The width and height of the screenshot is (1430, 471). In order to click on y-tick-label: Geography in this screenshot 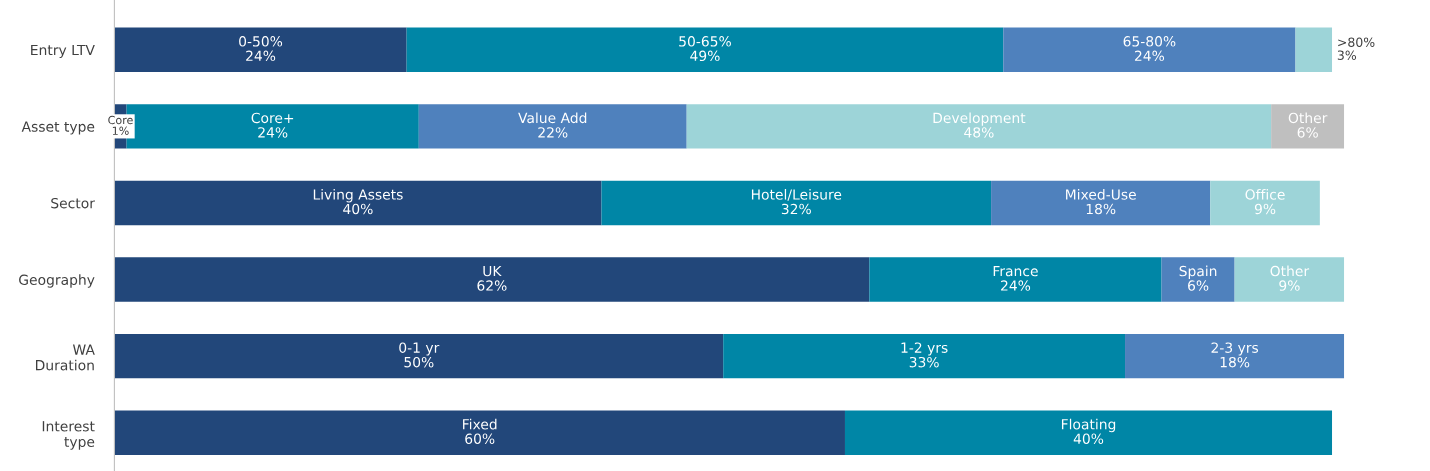, I will do `click(57, 281)`.